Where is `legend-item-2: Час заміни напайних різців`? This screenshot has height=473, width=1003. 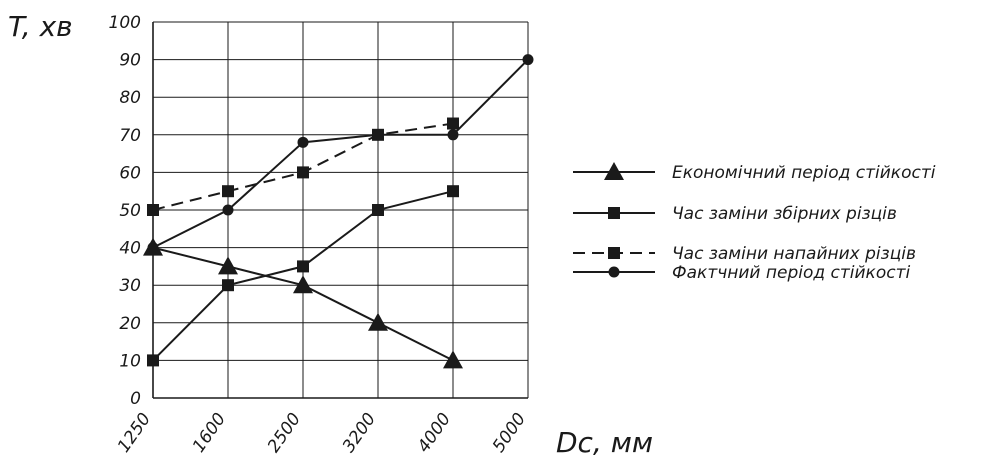
legend-item-2: Час заміни напайних різців is located at coordinates (744, 254).